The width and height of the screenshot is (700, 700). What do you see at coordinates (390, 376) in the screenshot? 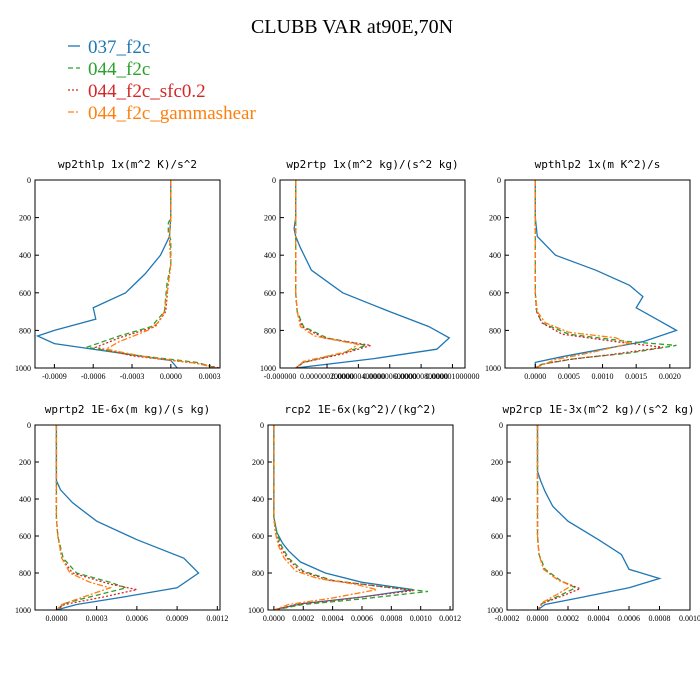
I see `x-tick-label: 0.000000600000` at bounding box center [390, 376].